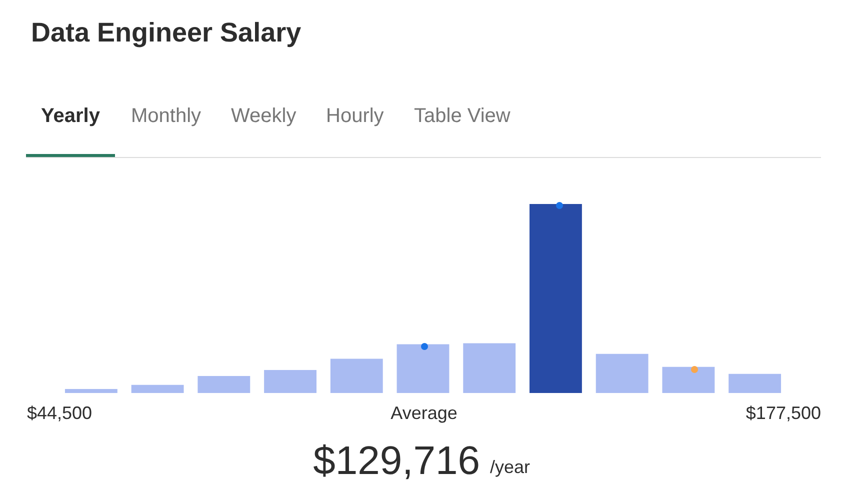 The image size is (852, 482). Describe the element at coordinates (166, 116) in the screenshot. I see `text: Monthly` at that location.